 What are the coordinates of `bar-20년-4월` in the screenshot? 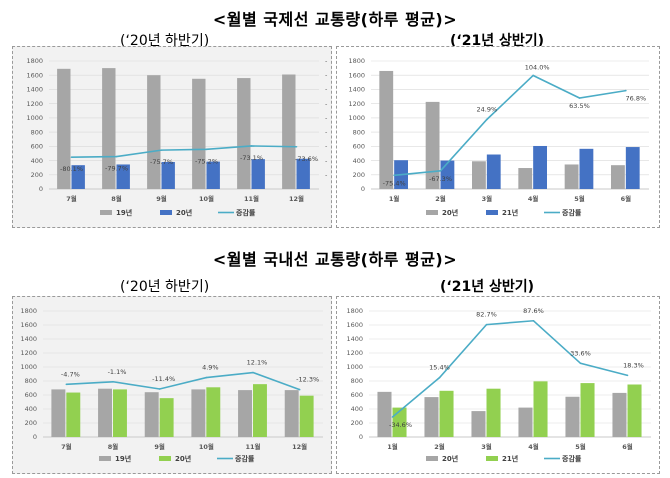 It's located at (525, 422).